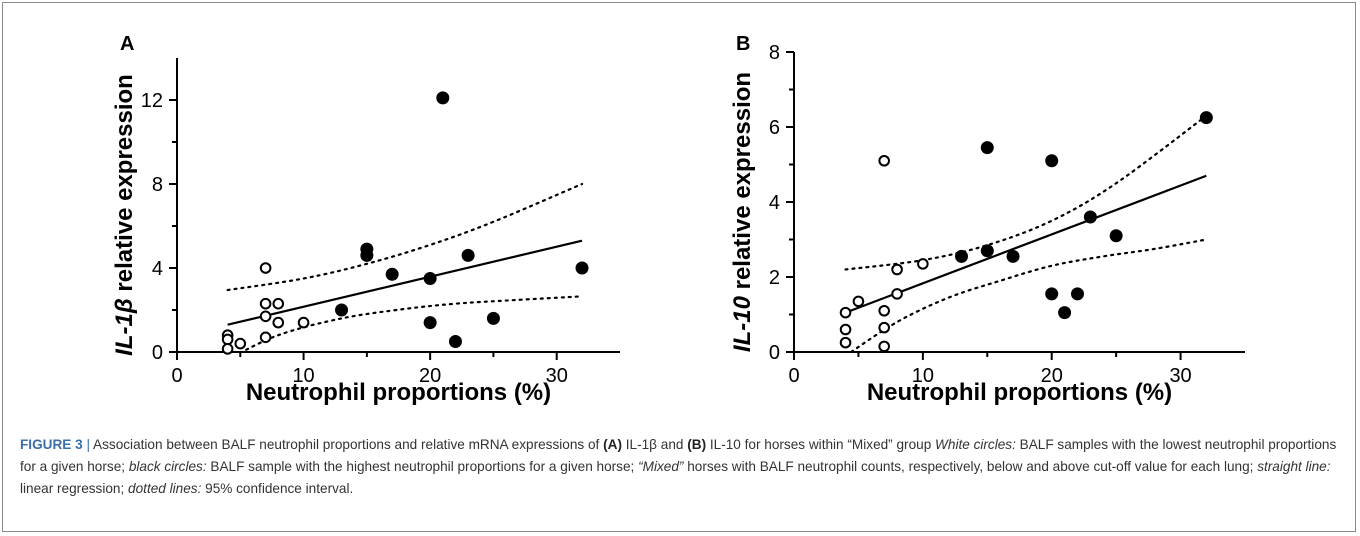 The image size is (1360, 536). Describe the element at coordinates (152, 101) in the screenshot. I see `y-tick-label: 12` at that location.